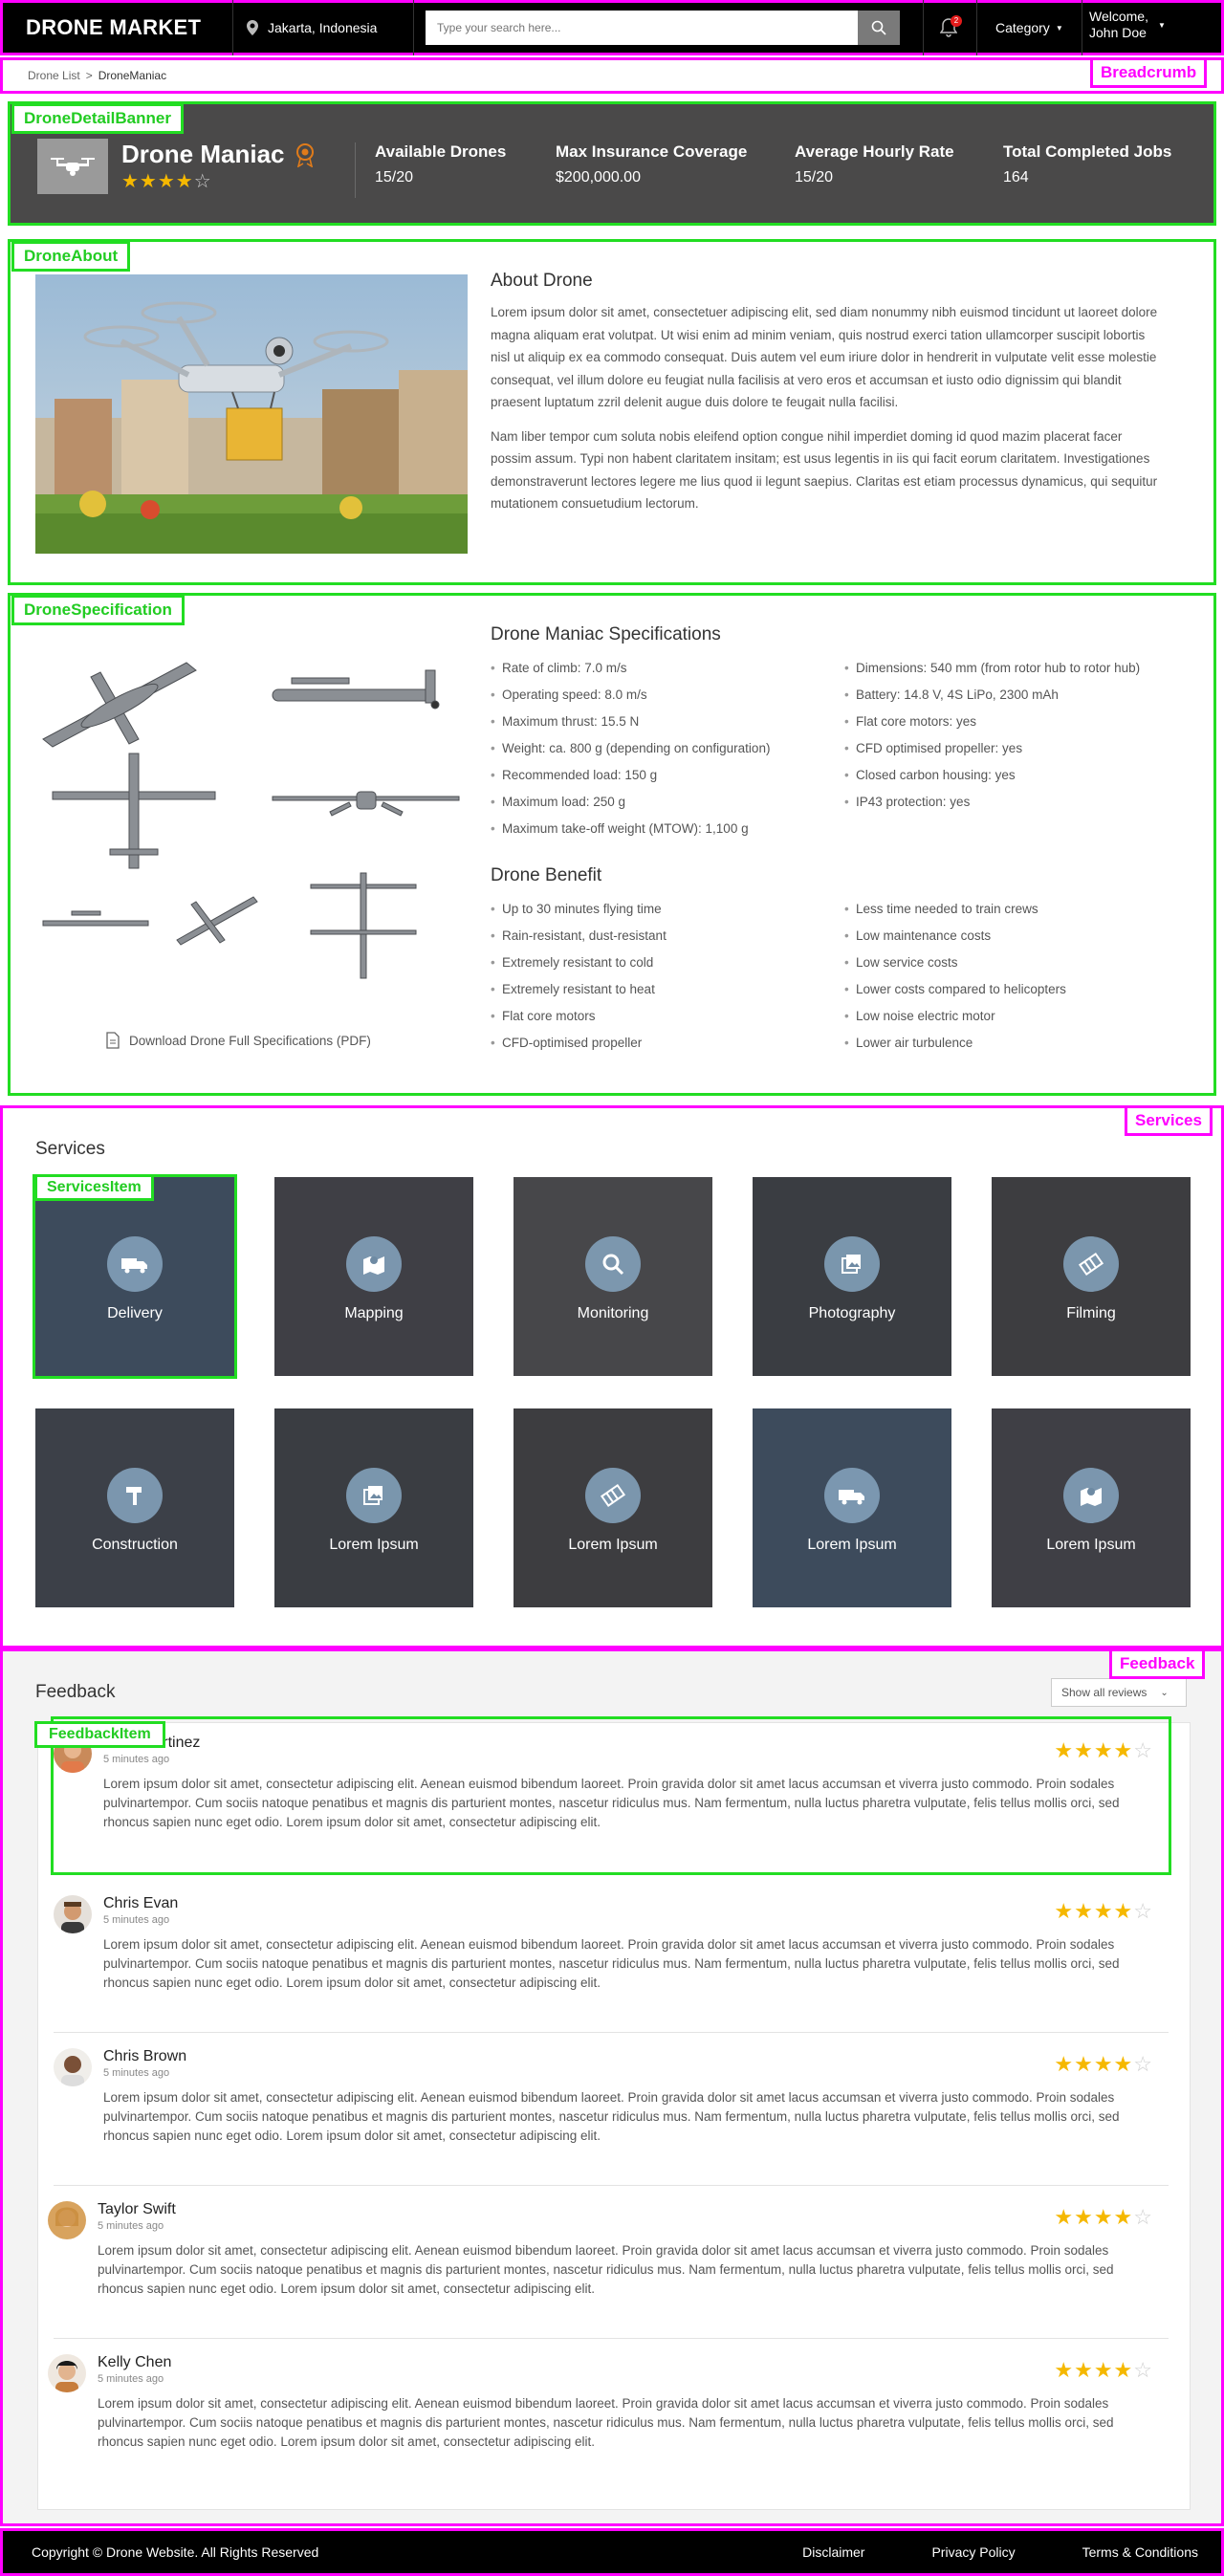 This screenshot has width=1224, height=2576. Describe the element at coordinates (75, 1692) in the screenshot. I see `feedback-title: Feedback` at that location.